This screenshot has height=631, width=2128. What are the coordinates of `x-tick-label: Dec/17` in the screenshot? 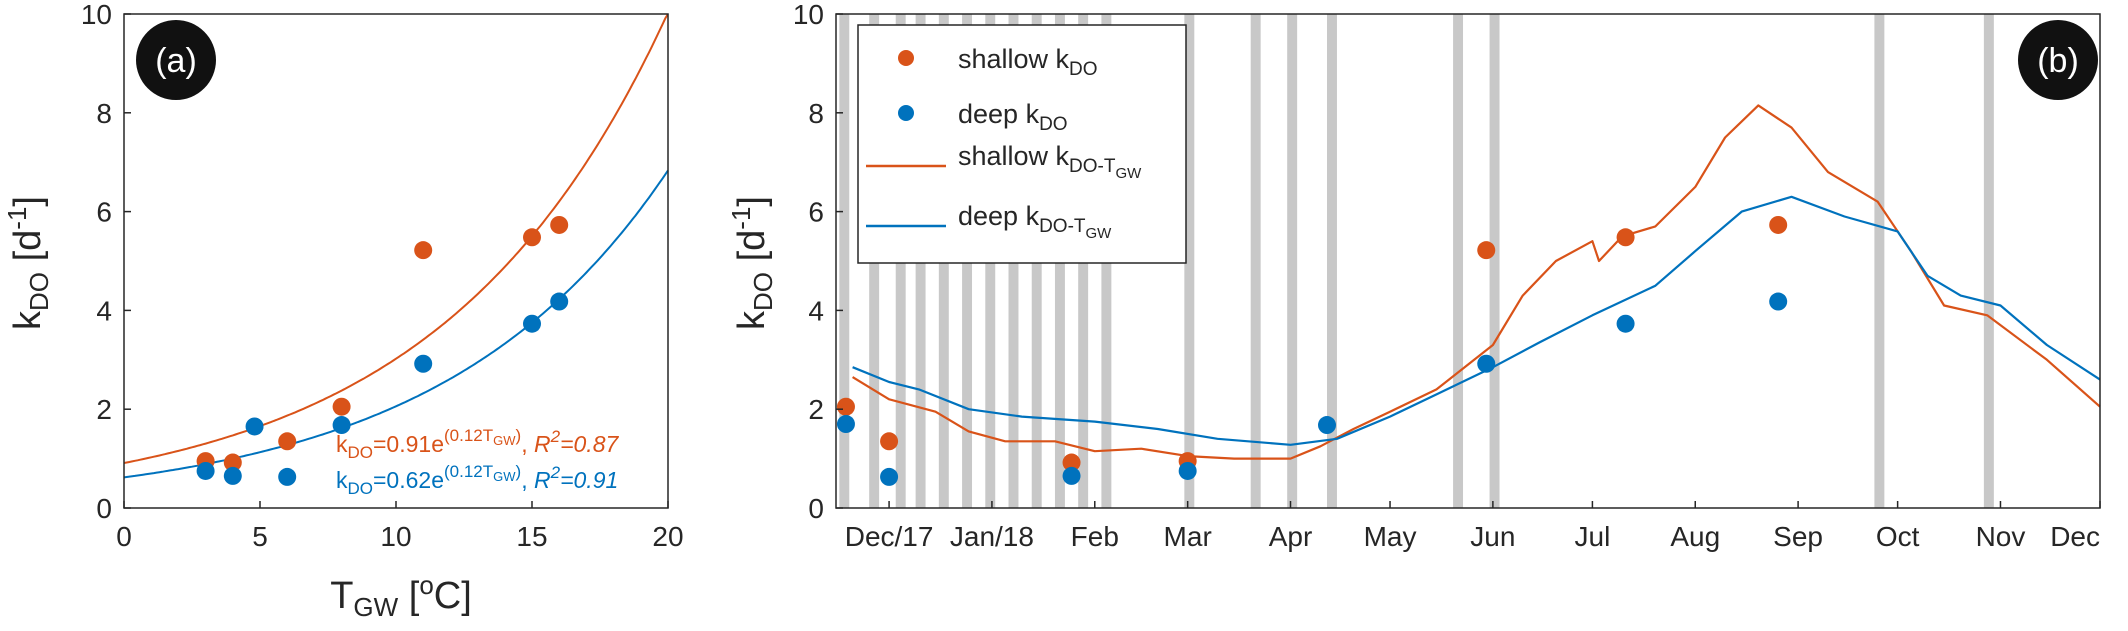 It's located at (889, 536).